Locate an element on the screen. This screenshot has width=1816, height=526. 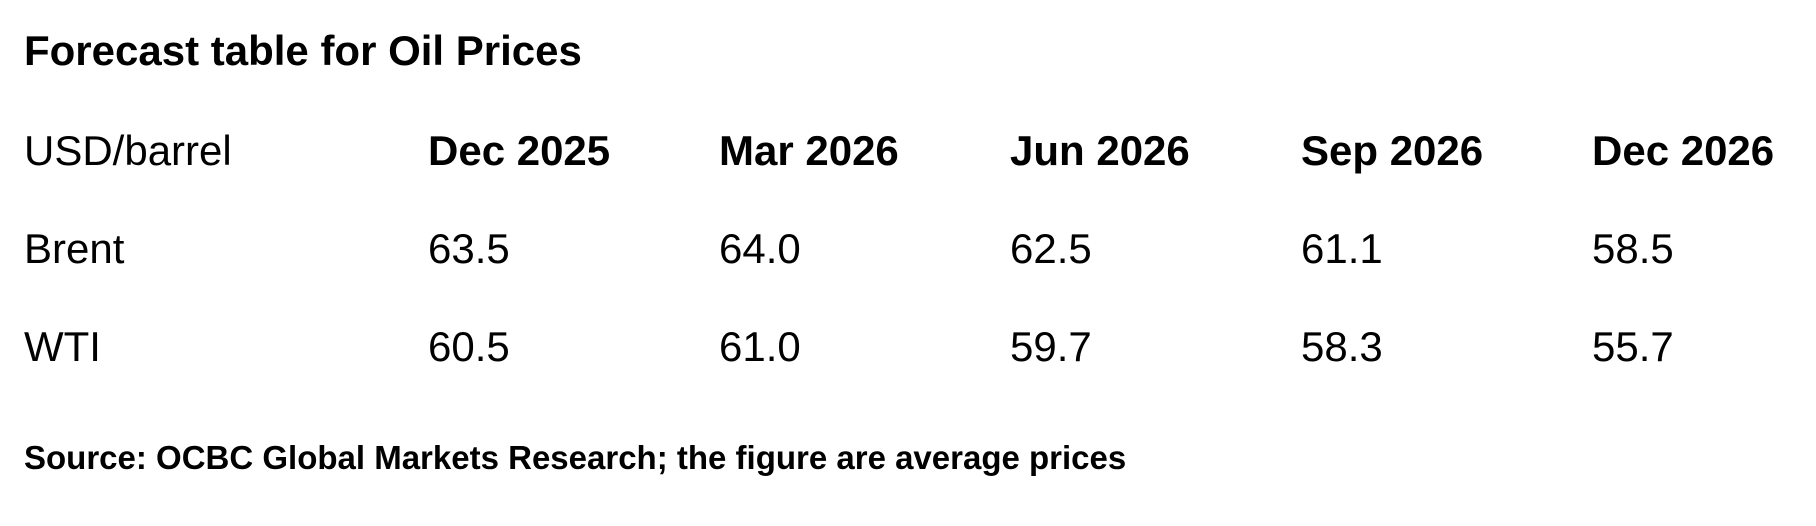
table-cell-brent-dec-2026: 58.5 is located at coordinates (1633, 248).